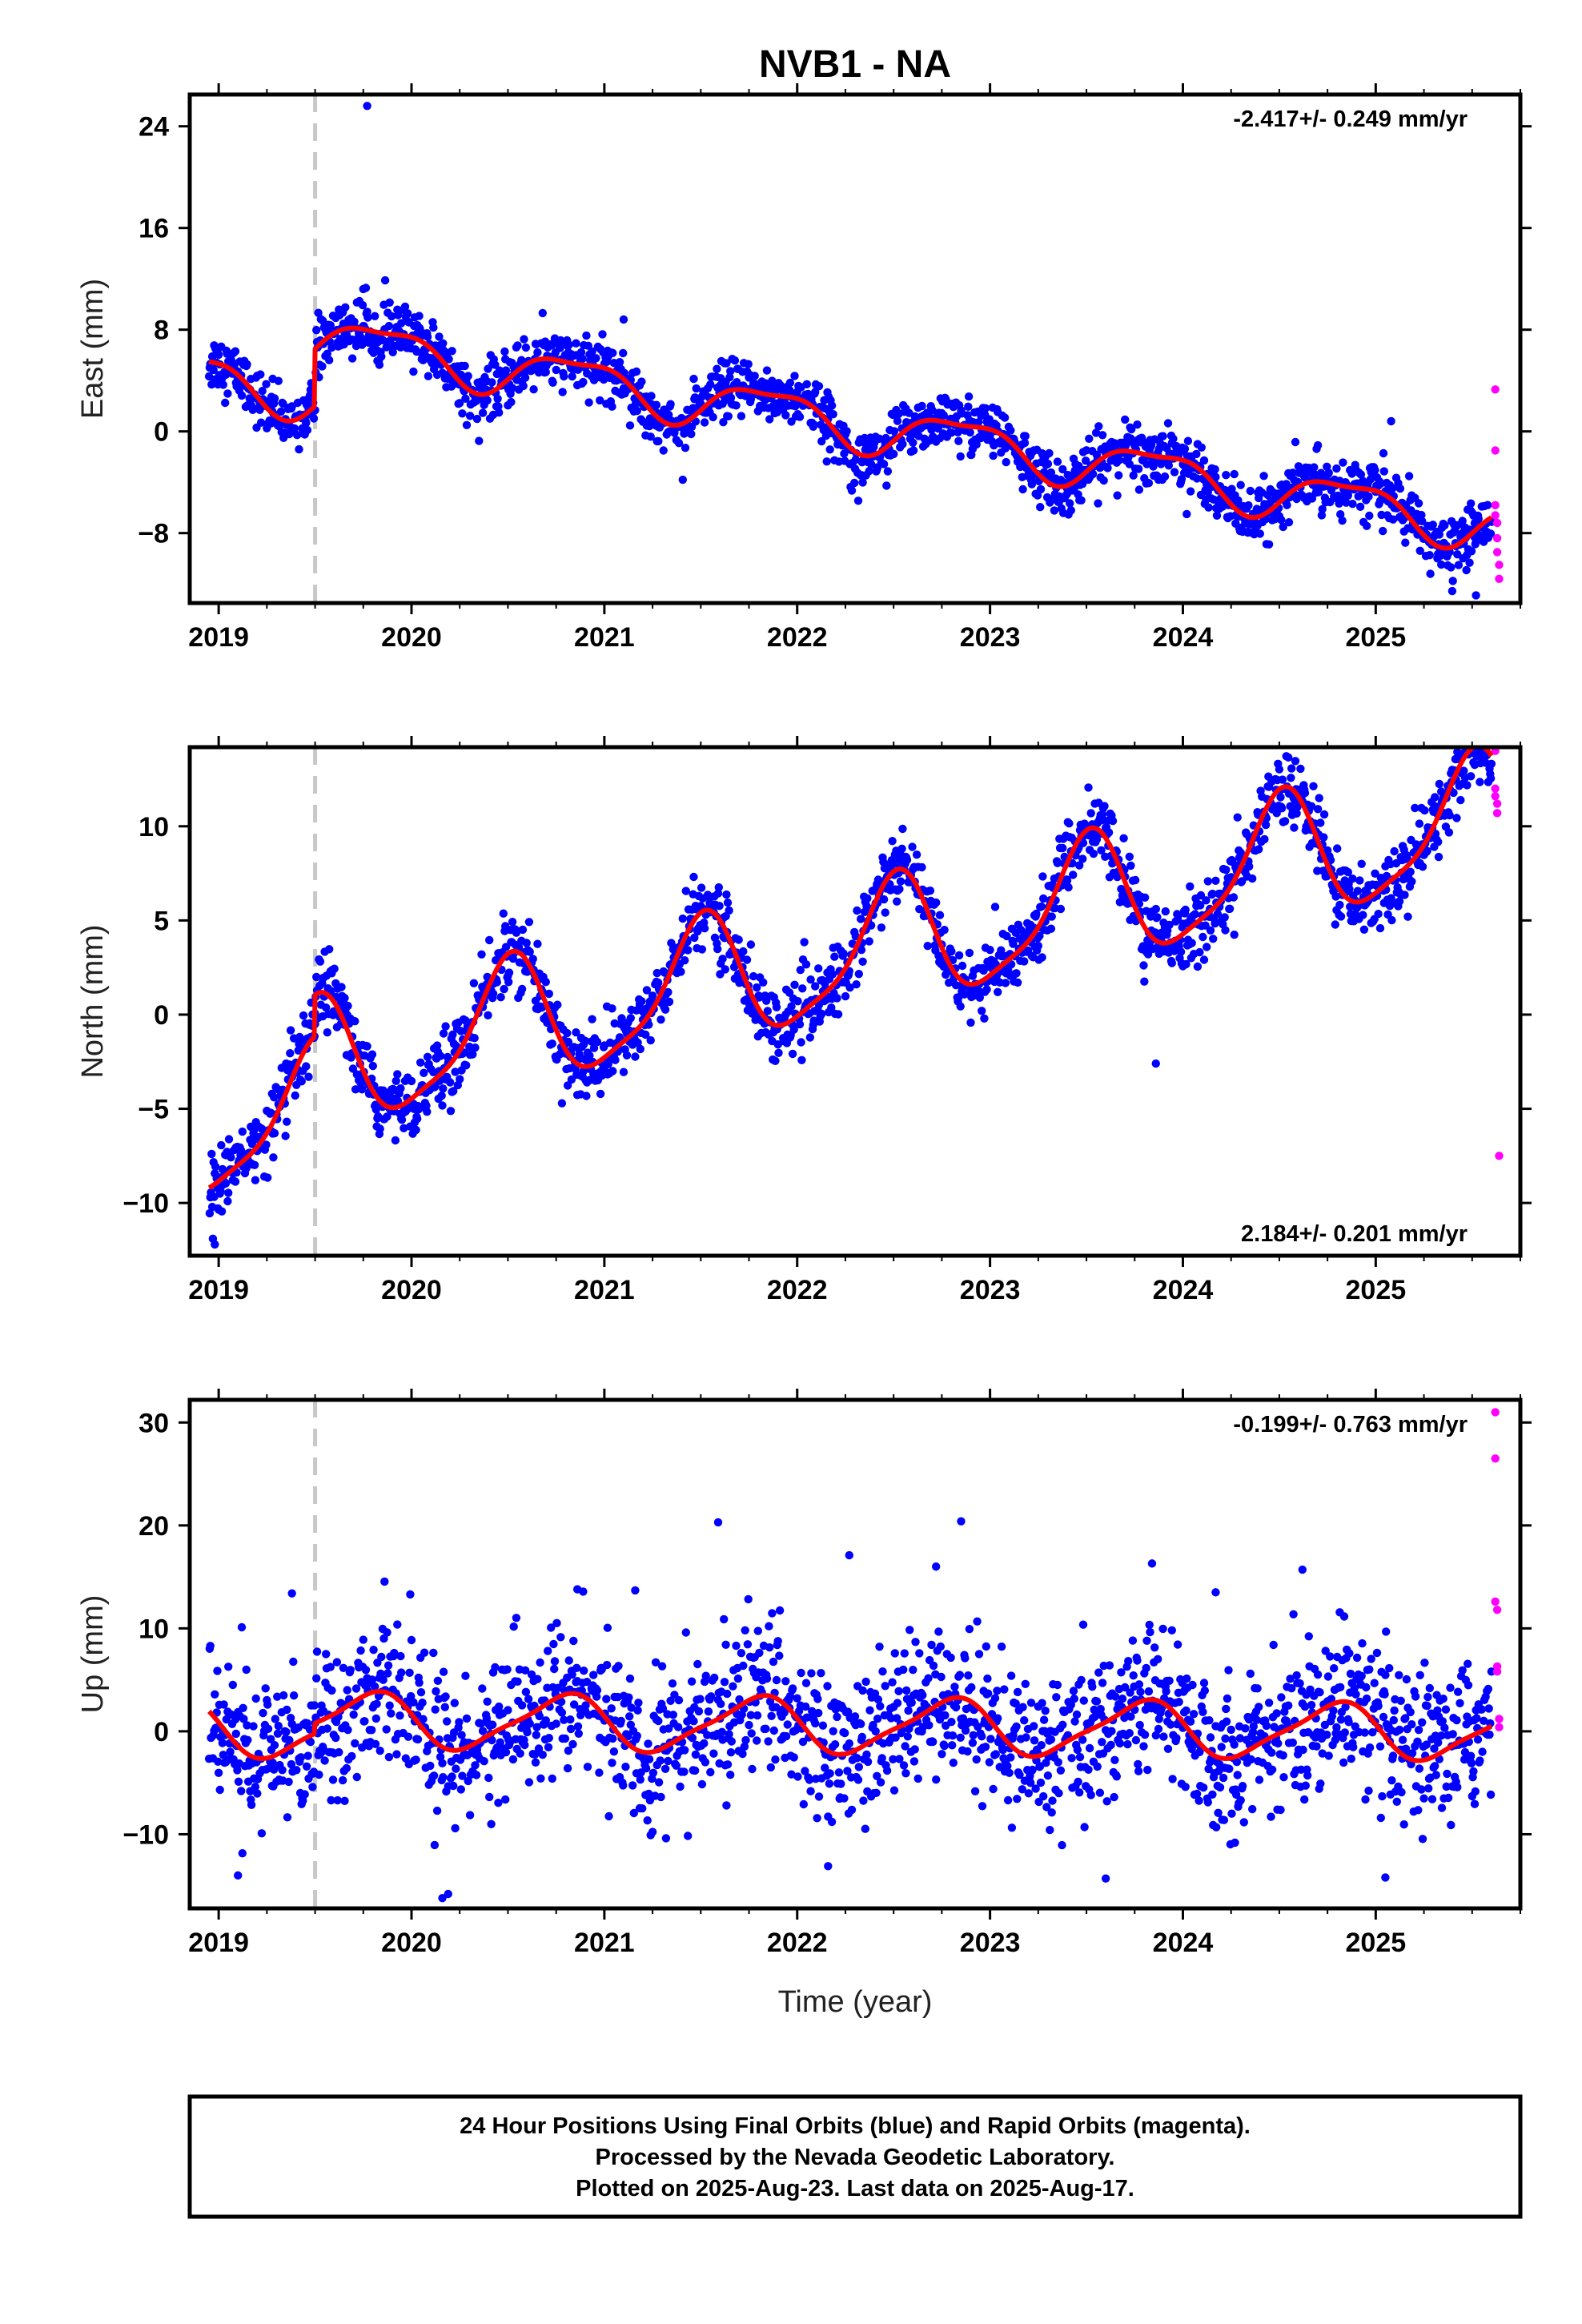  Describe the element at coordinates (604, 1290) in the screenshot. I see `x-tick-label: 2021` at that location.